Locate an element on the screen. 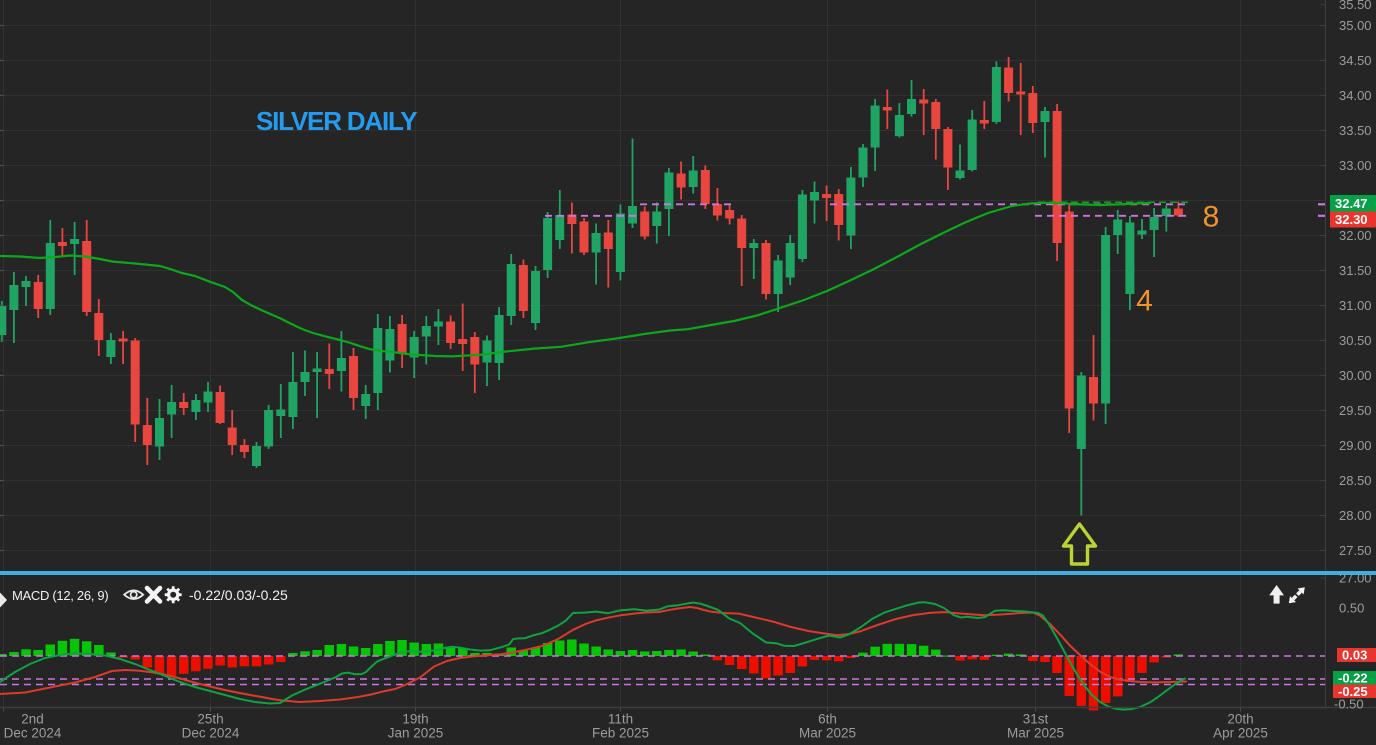  svg-text: 31st is located at coordinates (1036, 719).